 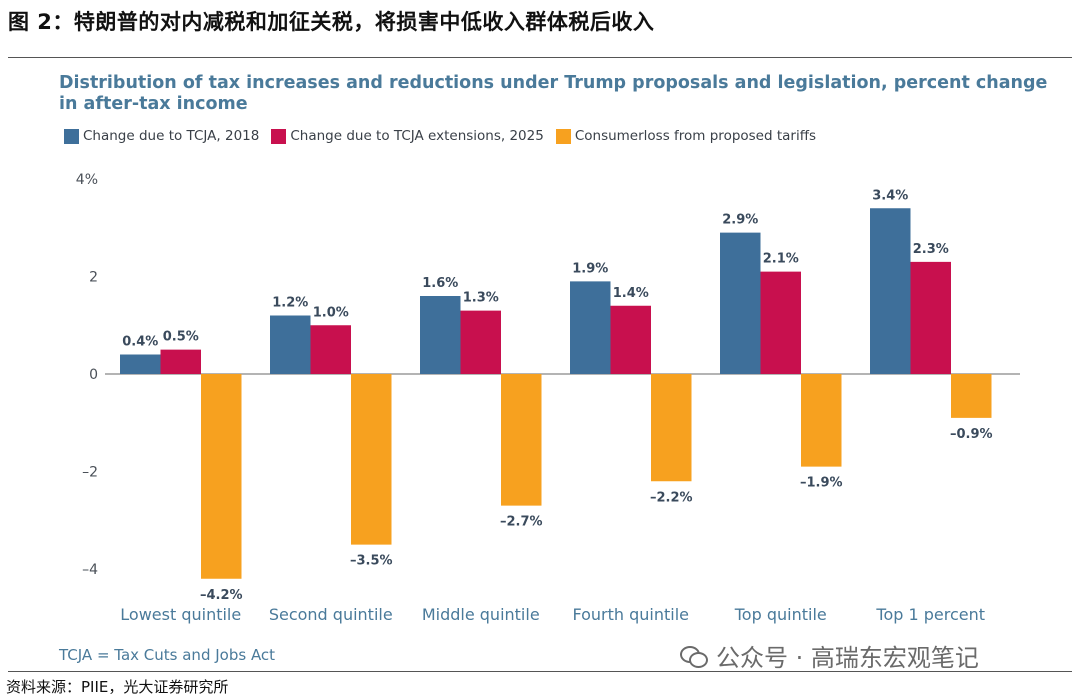 I want to click on legend-swatch-tcja-2018, so click(x=71, y=136).